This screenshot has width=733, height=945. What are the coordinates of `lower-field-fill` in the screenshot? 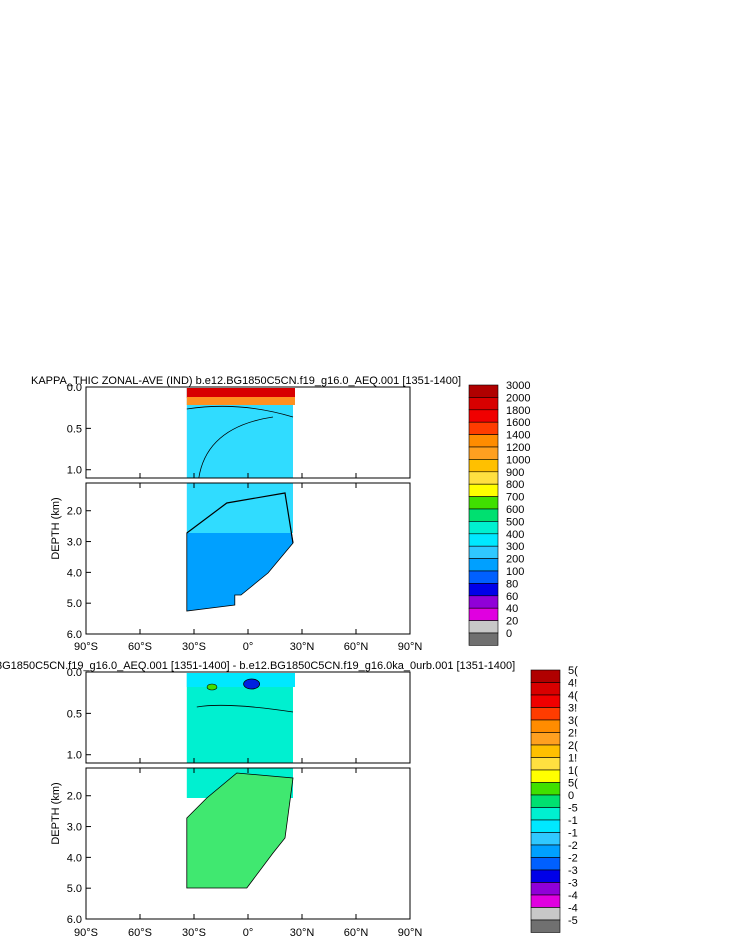 It's located at (240, 830).